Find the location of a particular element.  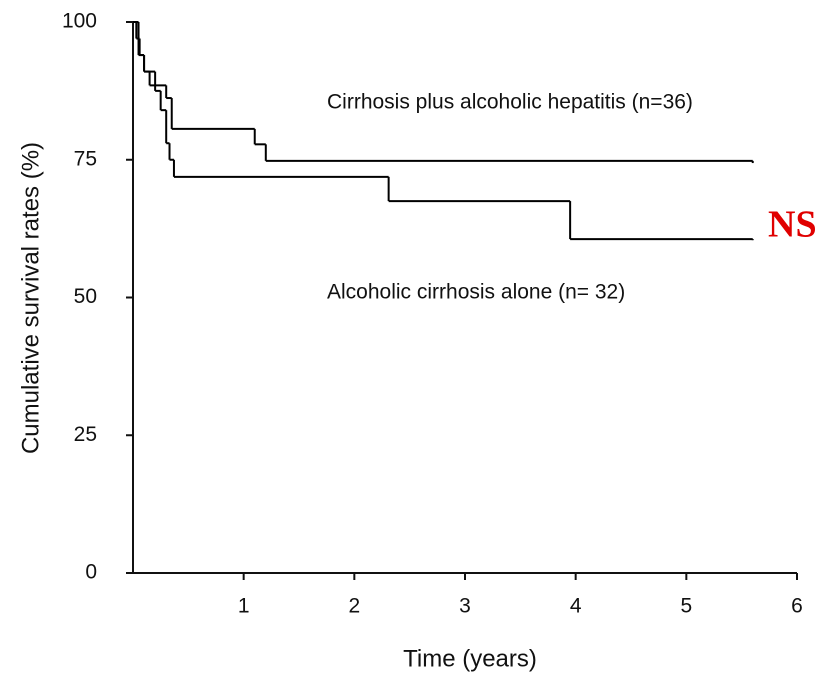

x-tick-label: 1 is located at coordinates (244, 606).